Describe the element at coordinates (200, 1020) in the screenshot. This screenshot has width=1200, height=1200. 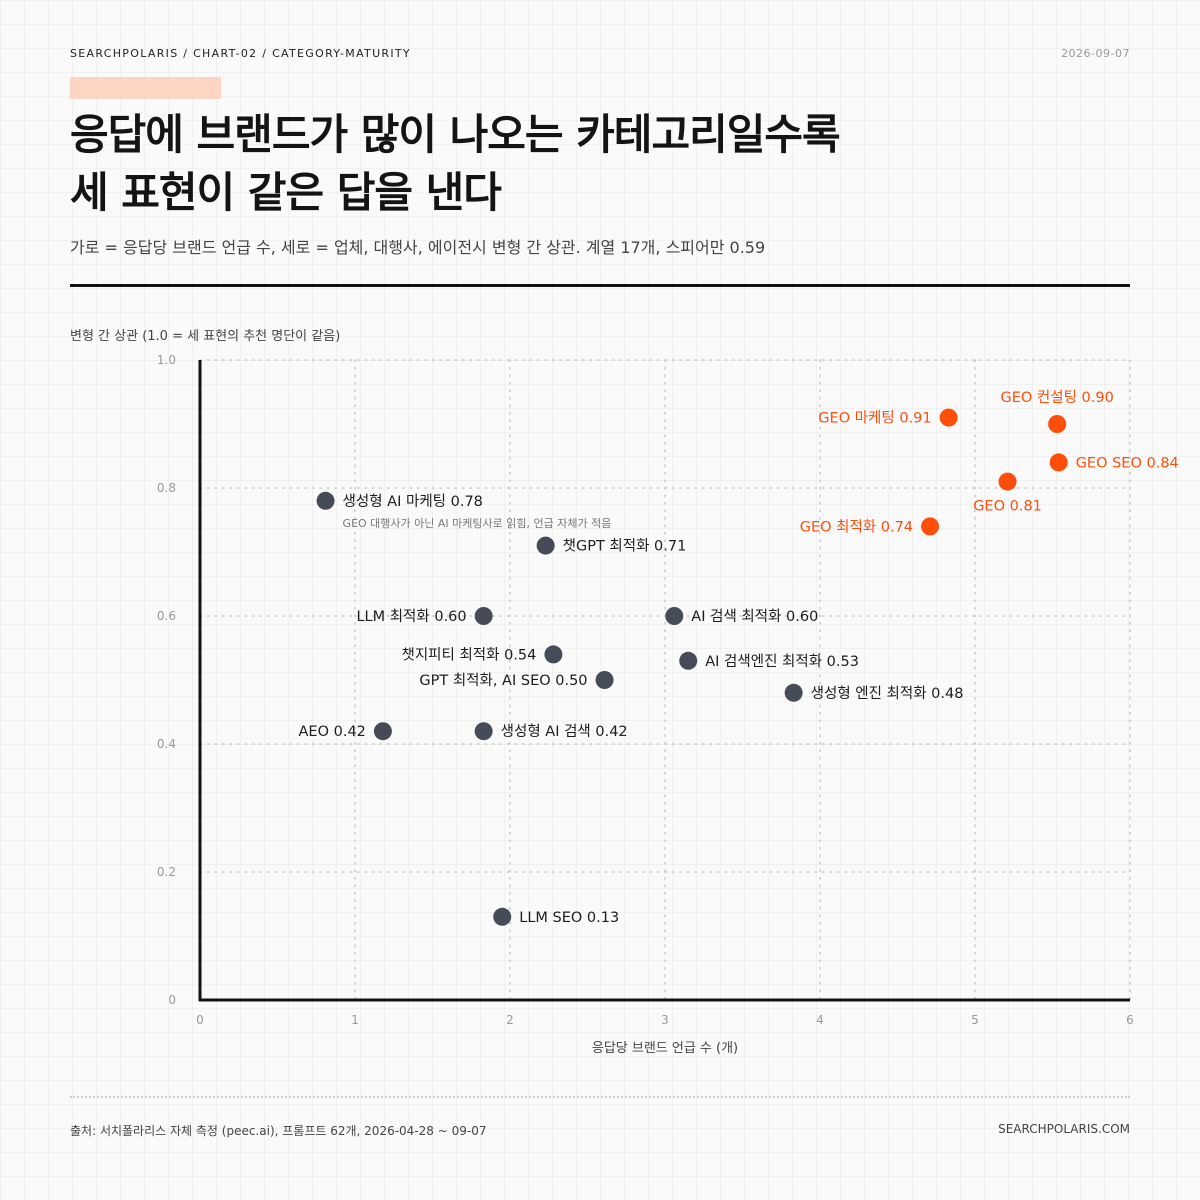
I see `x-tick-label: 0` at that location.